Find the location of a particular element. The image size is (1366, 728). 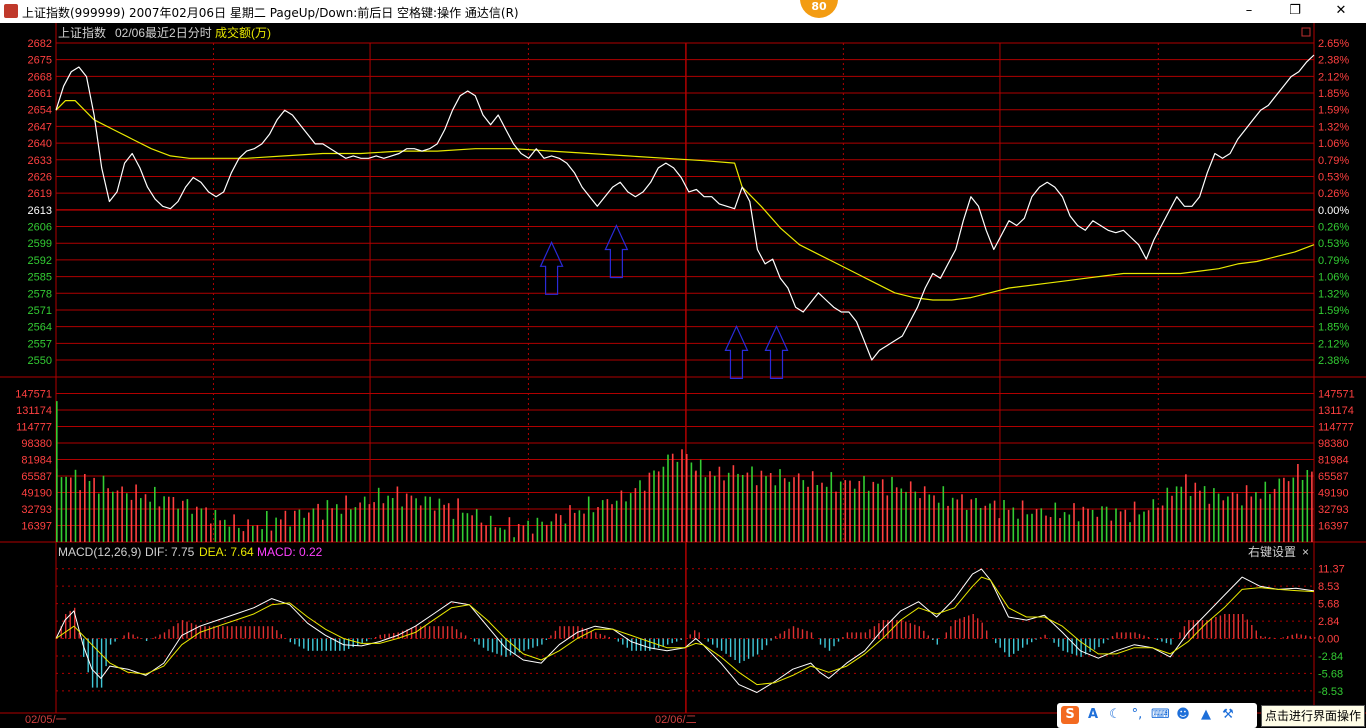

restore-icon: ❐ is located at coordinates (1295, 10).